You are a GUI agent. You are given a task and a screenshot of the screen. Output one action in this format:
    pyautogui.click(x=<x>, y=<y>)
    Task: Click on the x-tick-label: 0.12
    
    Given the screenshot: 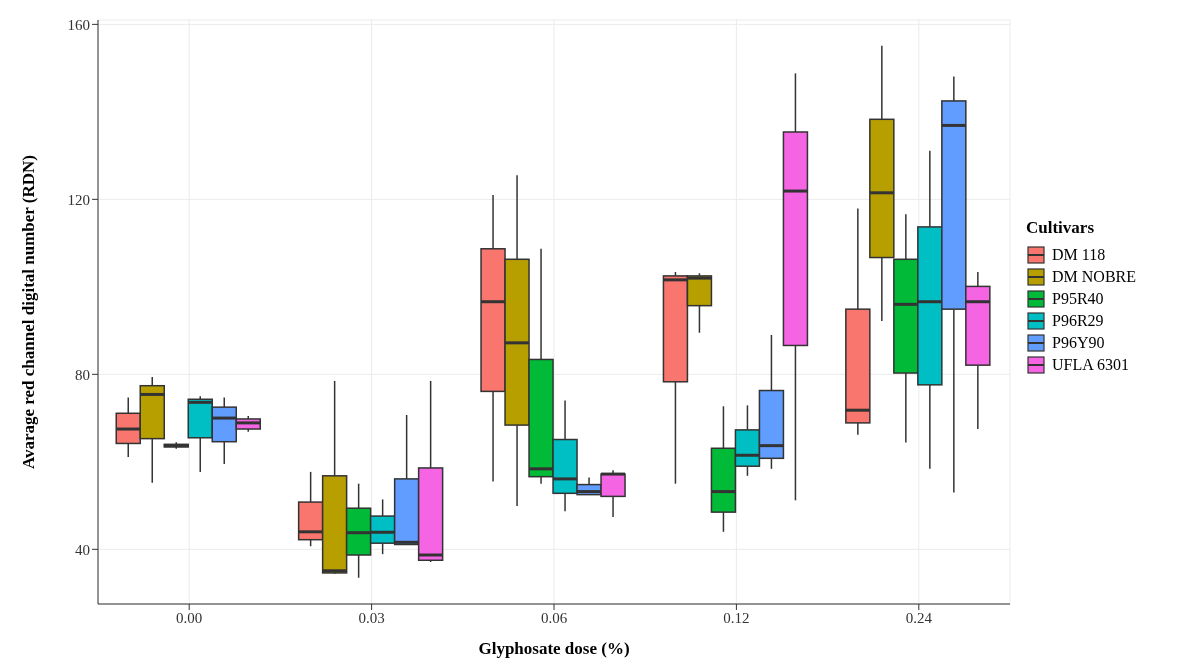 What is the action you would take?
    pyautogui.click(x=736, y=617)
    